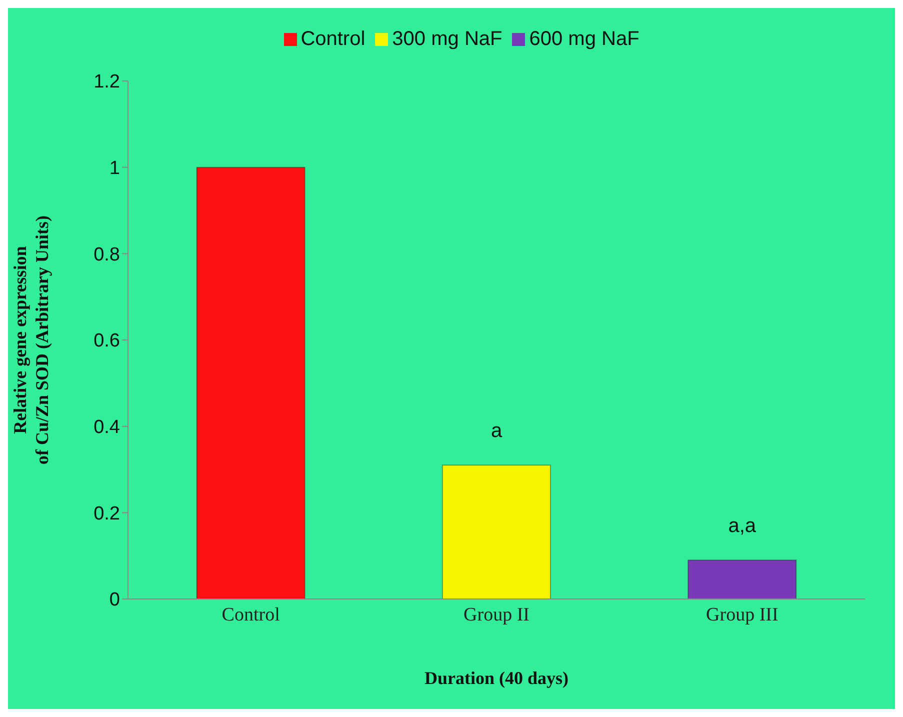 The width and height of the screenshot is (903, 717). What do you see at coordinates (114, 169) in the screenshot?
I see `y-tick-label: 1` at bounding box center [114, 169].